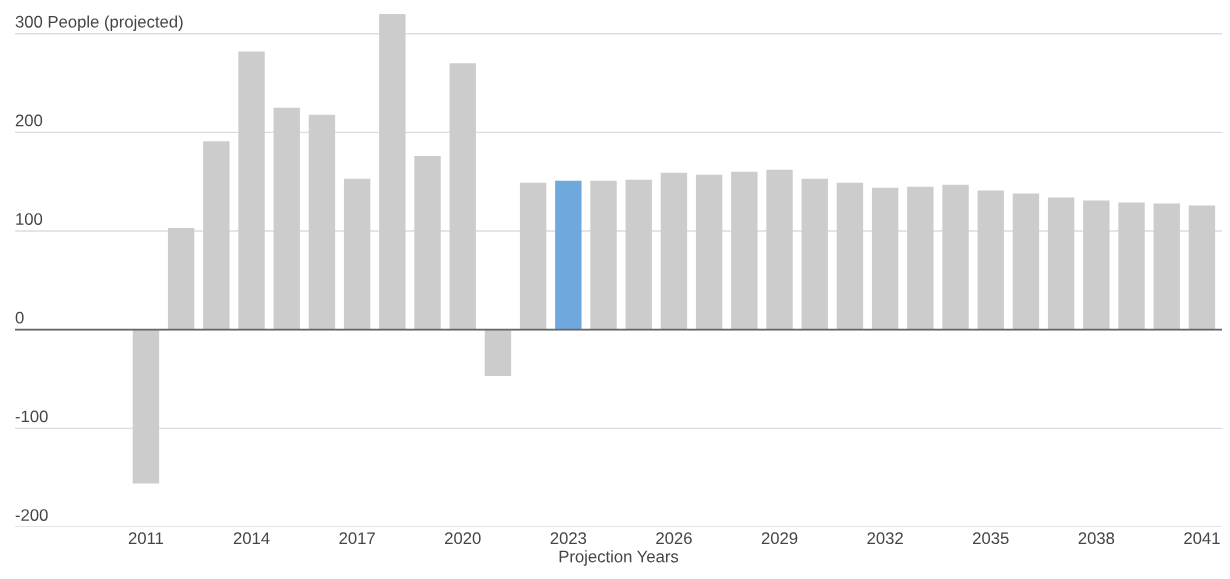  I want to click on x-tick-label: 2035, so click(991, 538).